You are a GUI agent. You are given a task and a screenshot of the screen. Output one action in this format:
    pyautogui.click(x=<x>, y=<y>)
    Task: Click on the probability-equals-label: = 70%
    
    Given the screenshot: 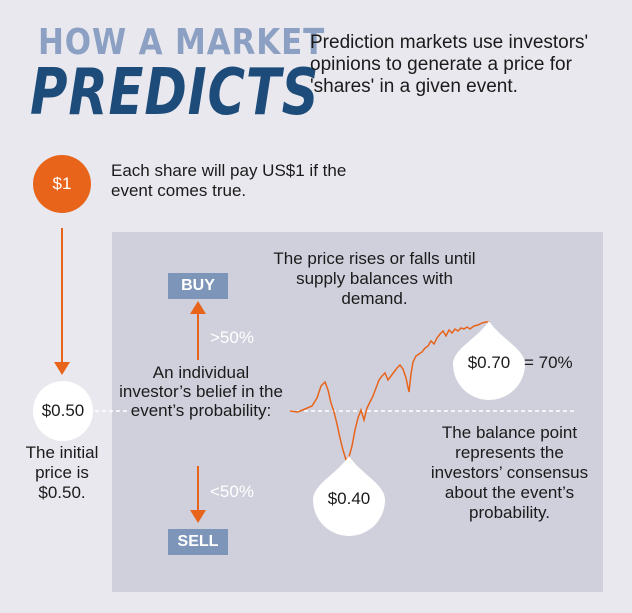 What is the action you would take?
    pyautogui.click(x=548, y=362)
    